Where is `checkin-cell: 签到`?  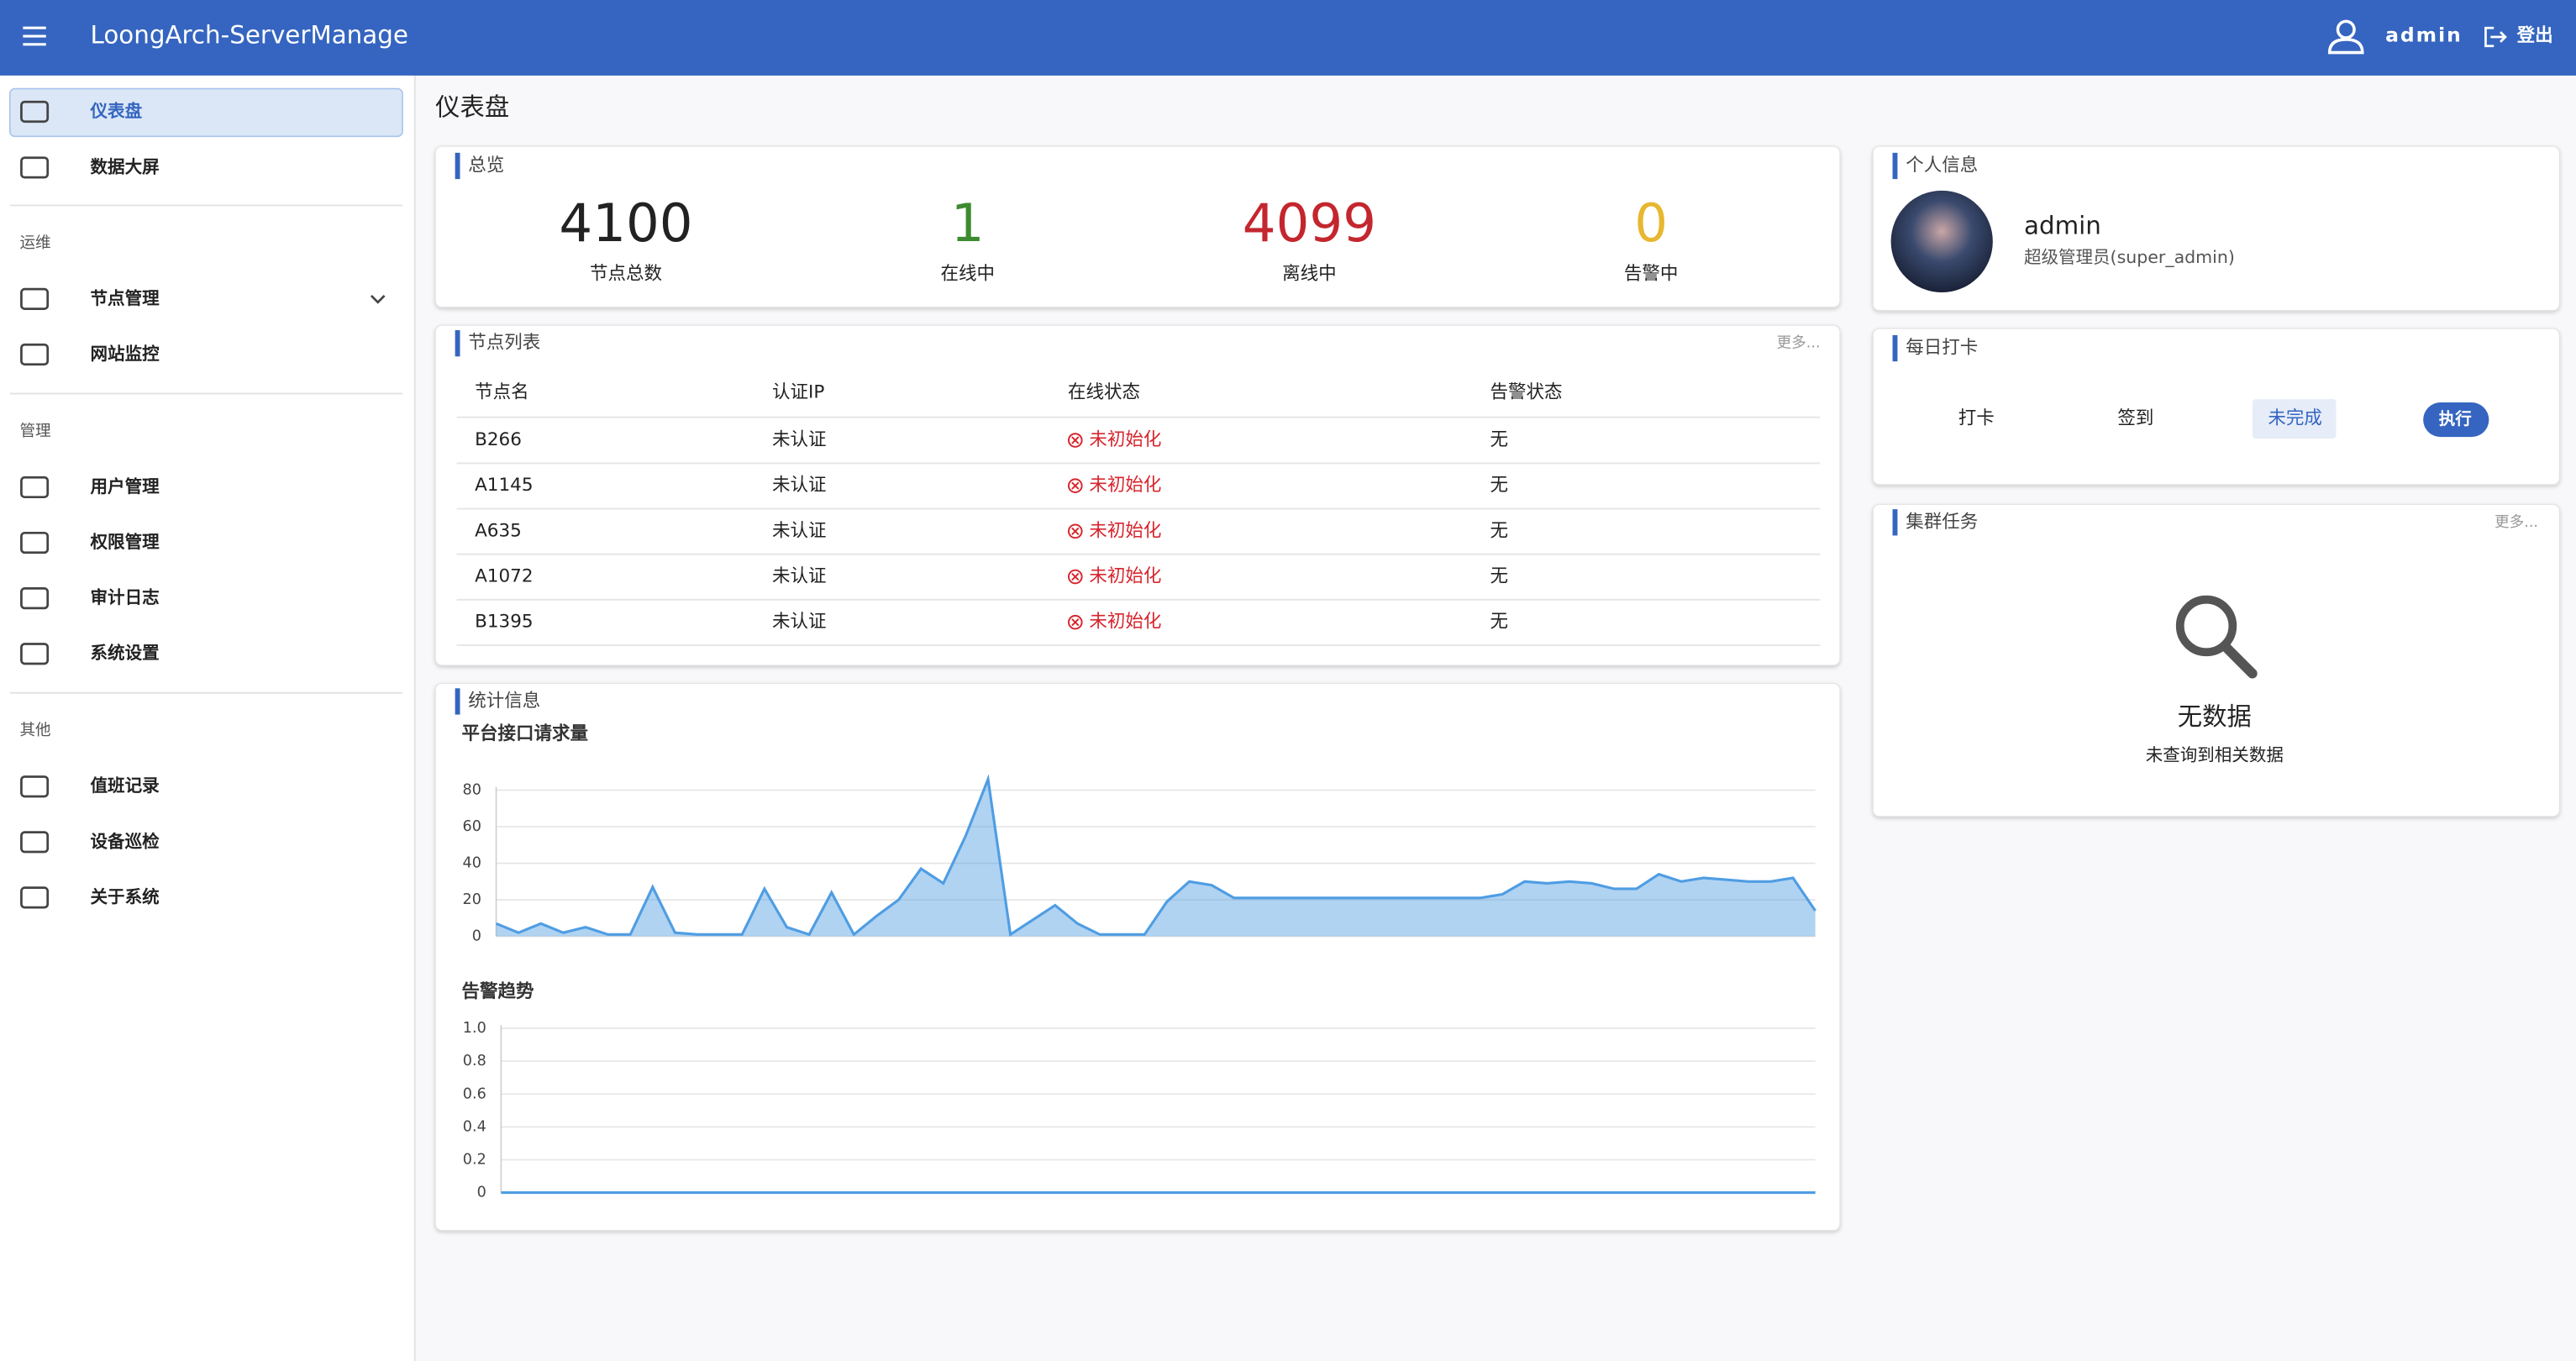 checkin-cell: 签到 is located at coordinates (2135, 418).